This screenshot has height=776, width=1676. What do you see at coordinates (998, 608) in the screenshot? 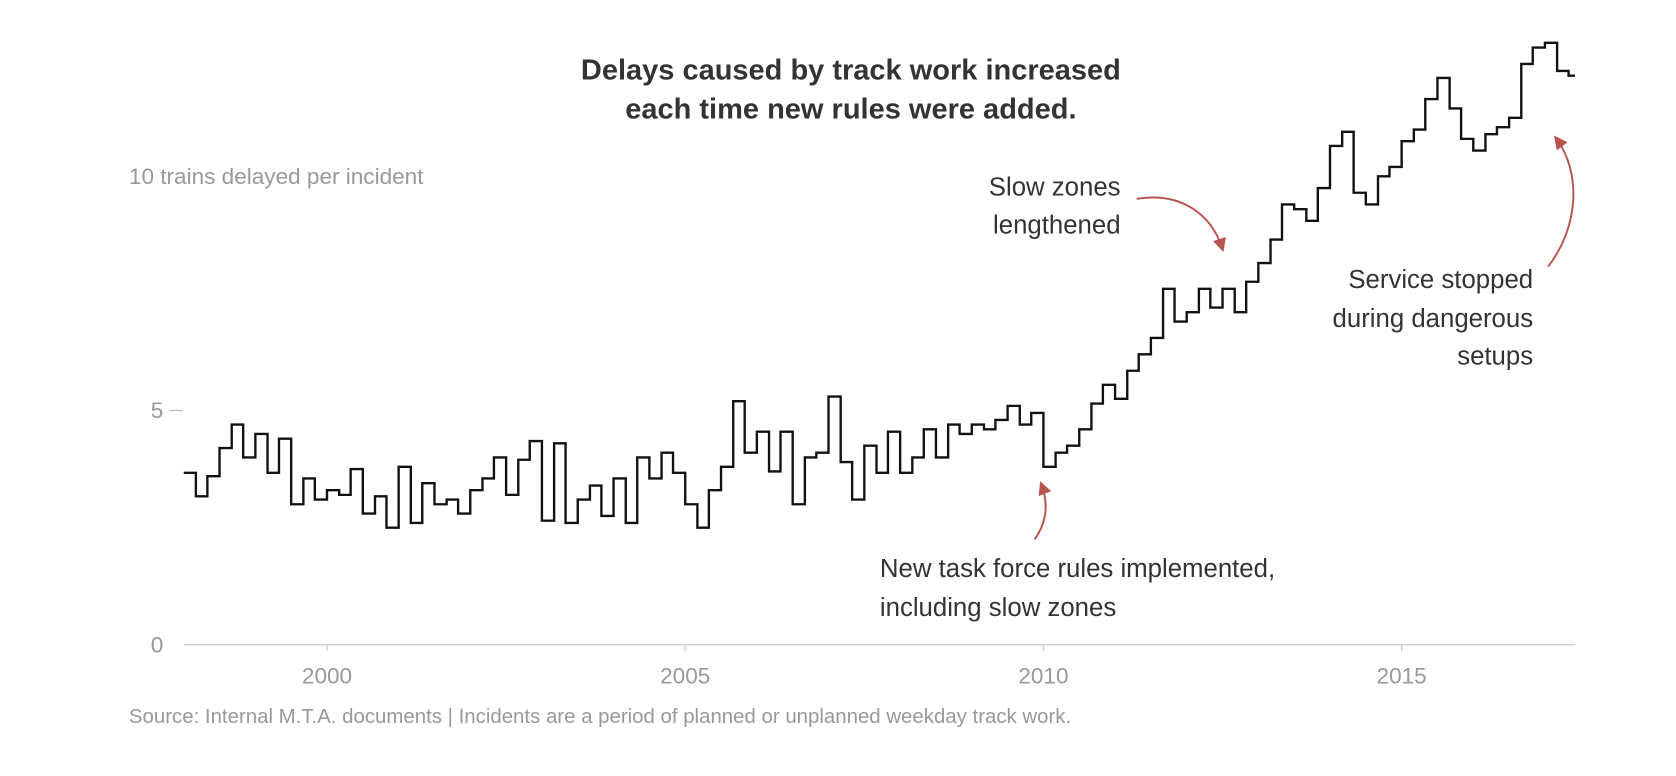
I see `annotation: including slow zones` at bounding box center [998, 608].